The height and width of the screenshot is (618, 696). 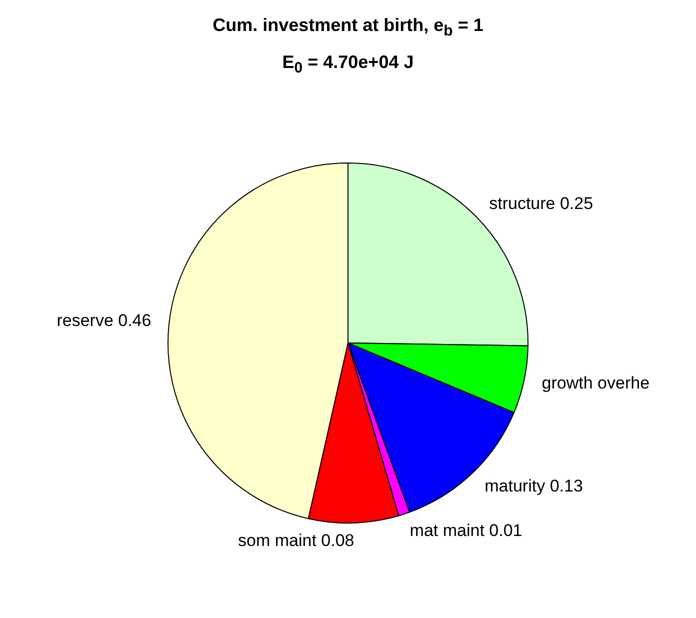 What do you see at coordinates (296, 540) in the screenshot?
I see `slice-label: som maint 0.08` at bounding box center [296, 540].